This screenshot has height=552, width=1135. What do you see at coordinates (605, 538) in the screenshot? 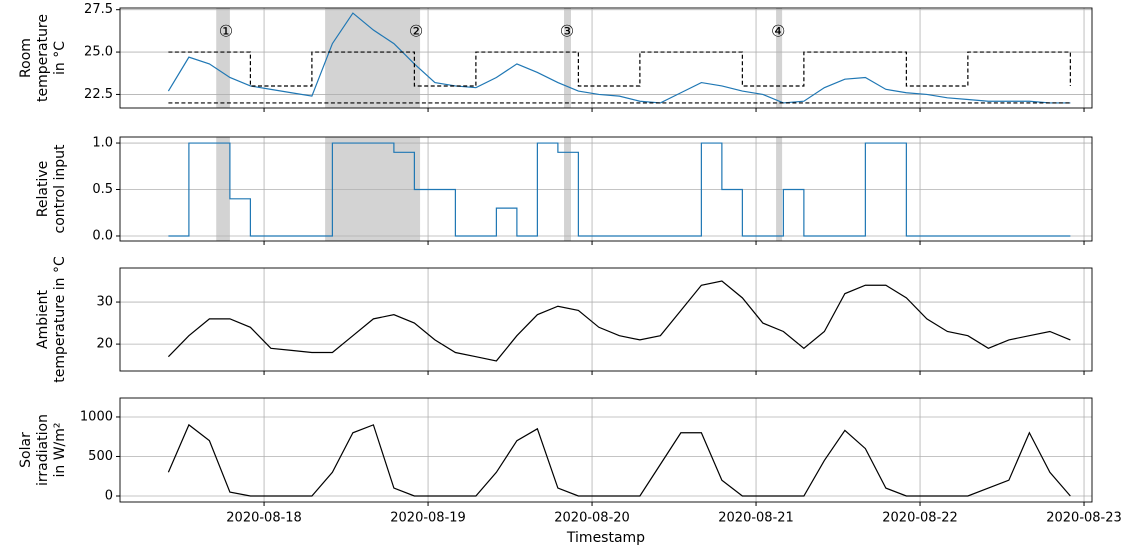
I see `x-axis-label: Timestamp` at bounding box center [605, 538].